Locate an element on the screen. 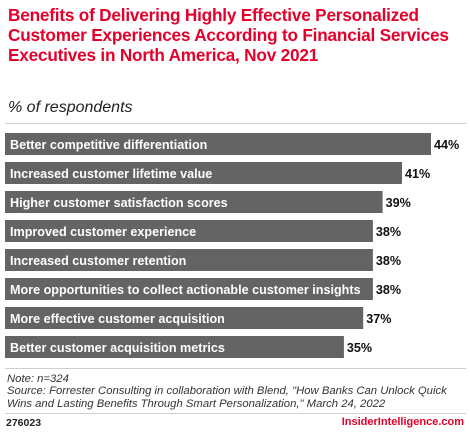 The image size is (470, 433). brand-link: InsiderIntelligence.com is located at coordinates (402, 422).